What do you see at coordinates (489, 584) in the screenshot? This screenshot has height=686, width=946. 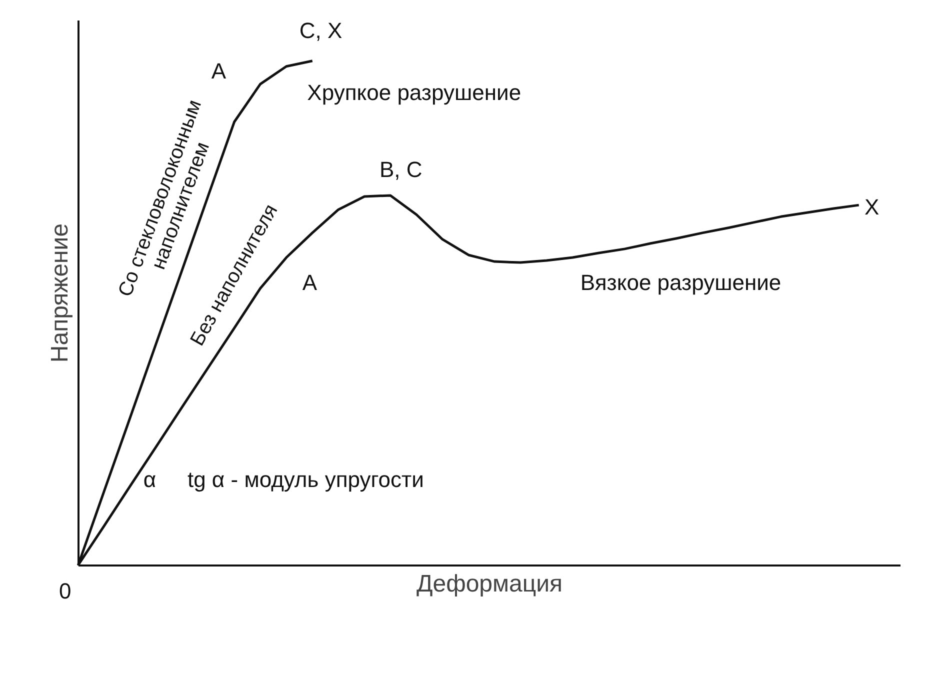 I see `x-axis-title: Деформация` at bounding box center [489, 584].